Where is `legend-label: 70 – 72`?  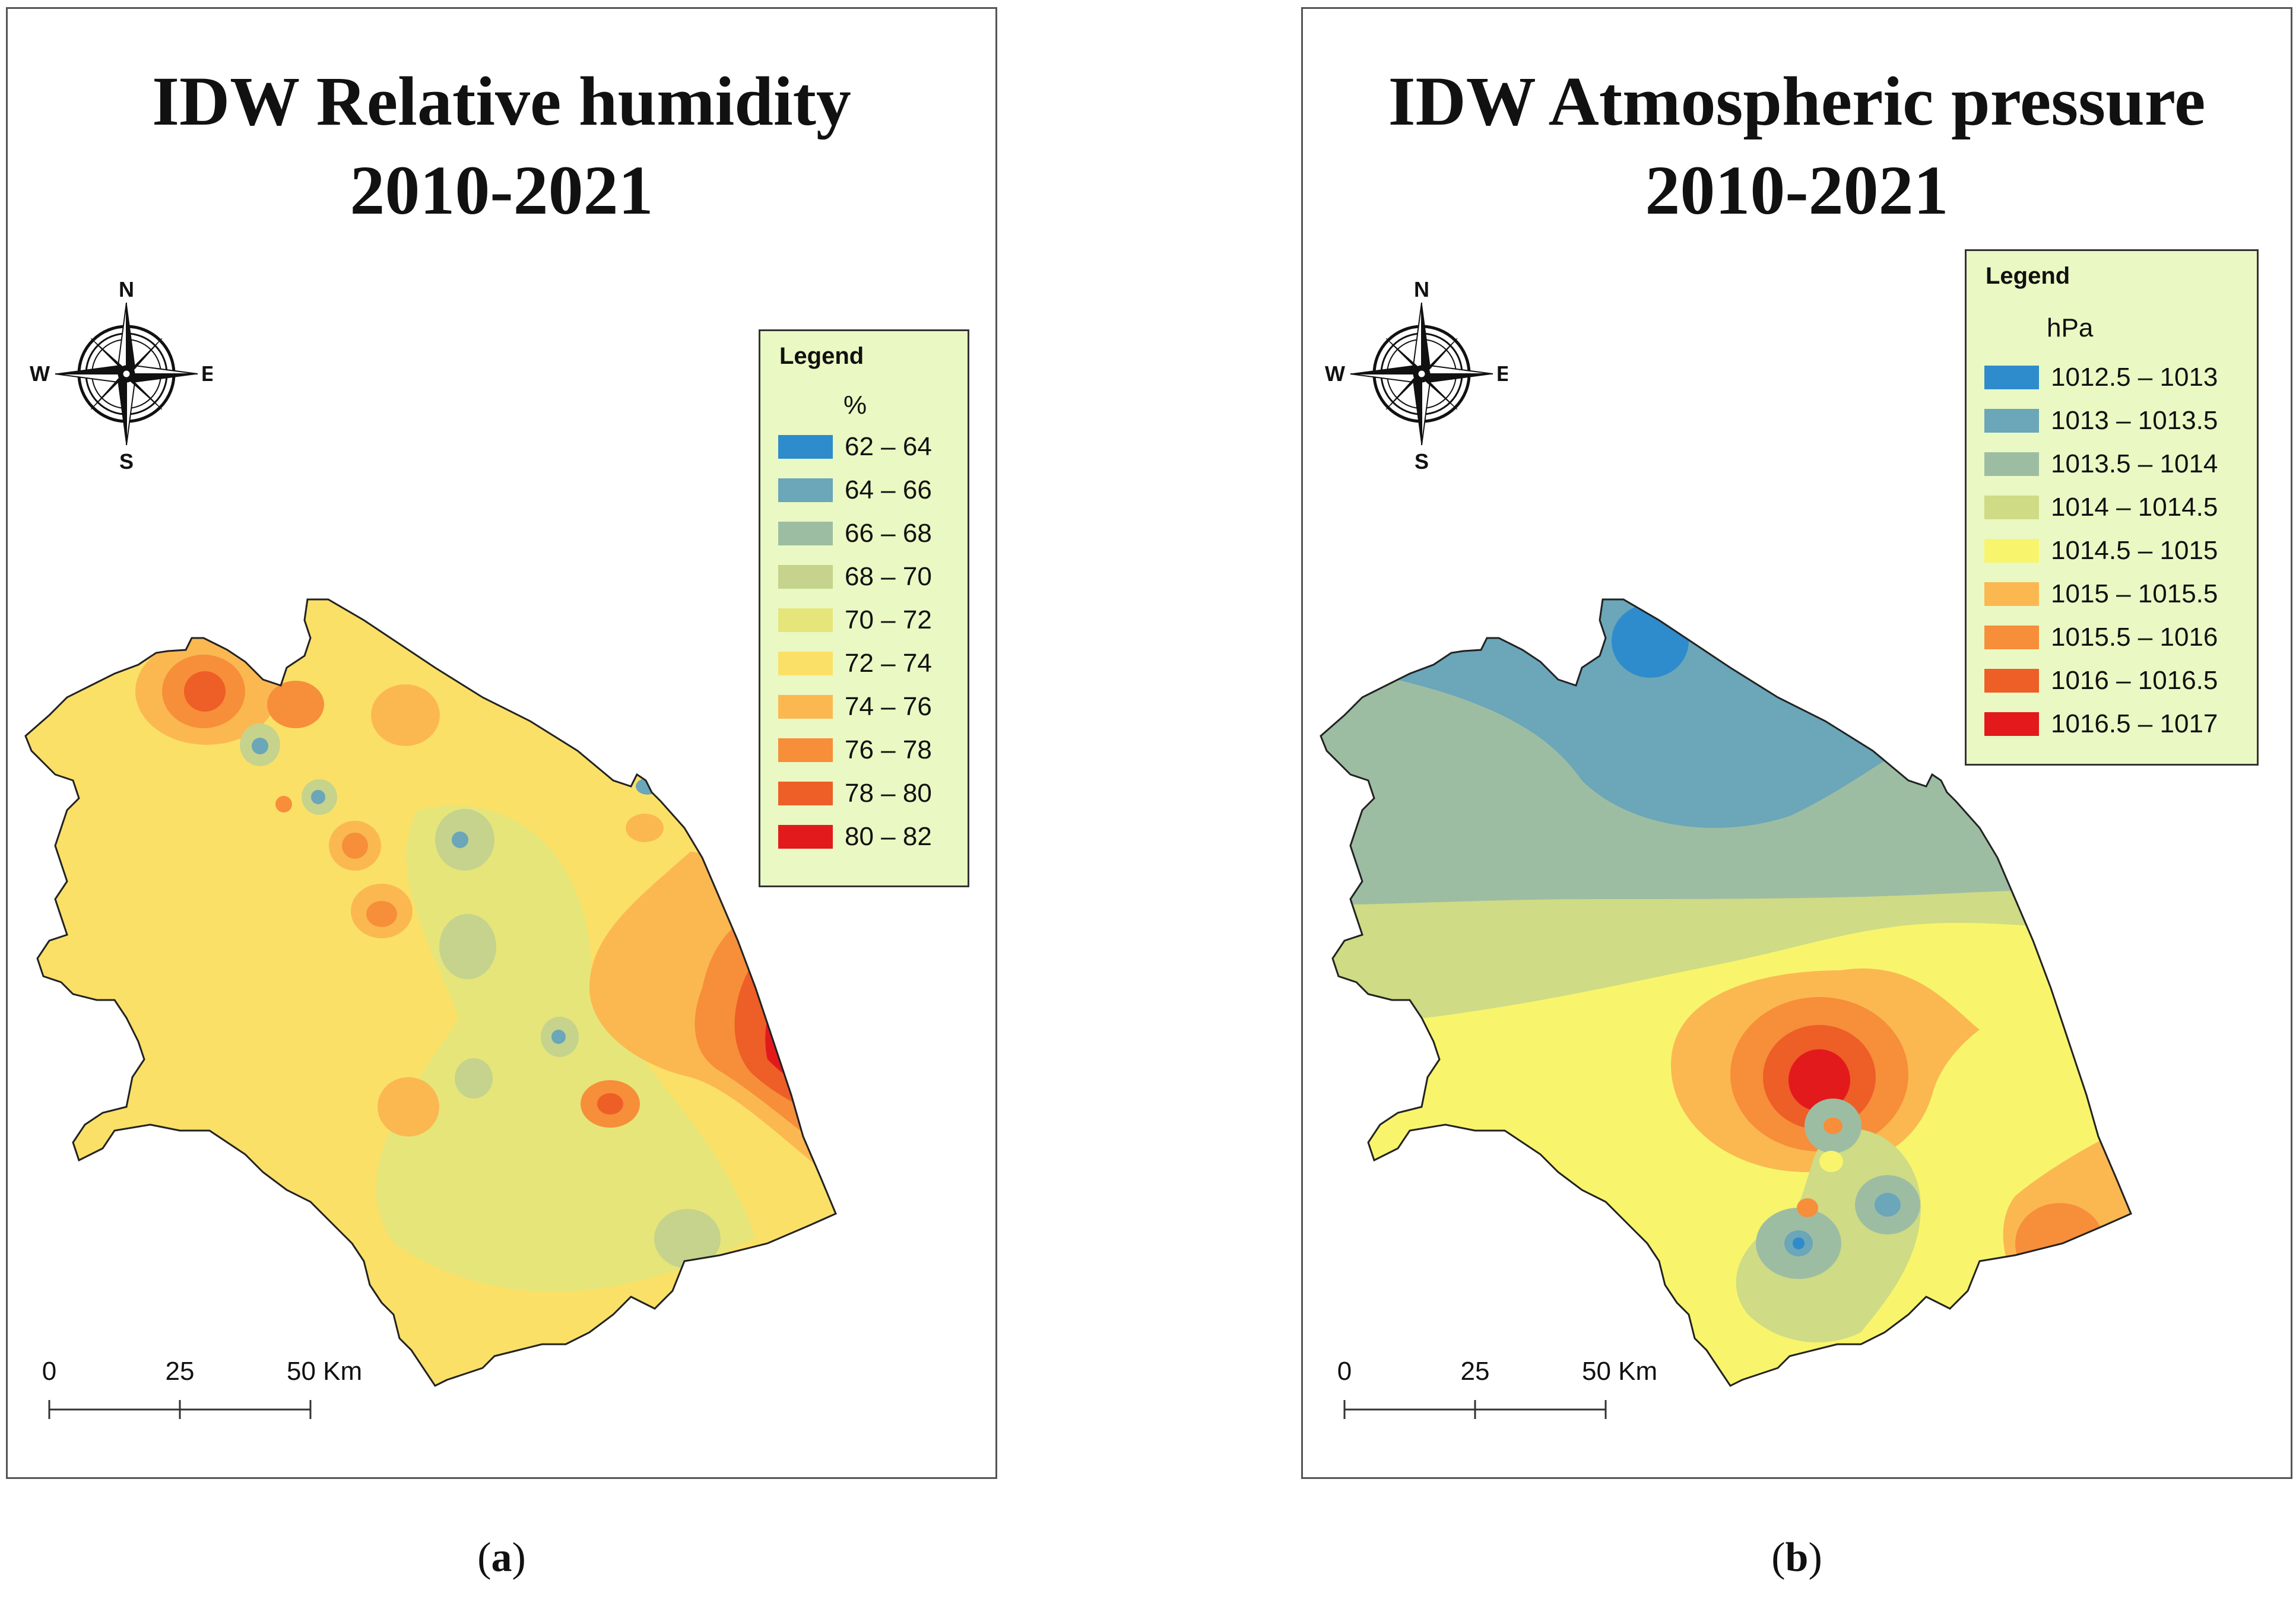
legend-label: 70 – 72 is located at coordinates (889, 619).